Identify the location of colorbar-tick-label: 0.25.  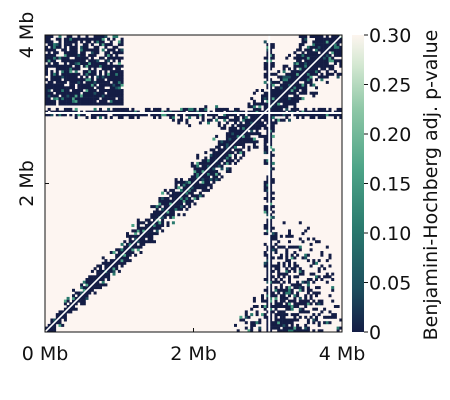
(390, 86).